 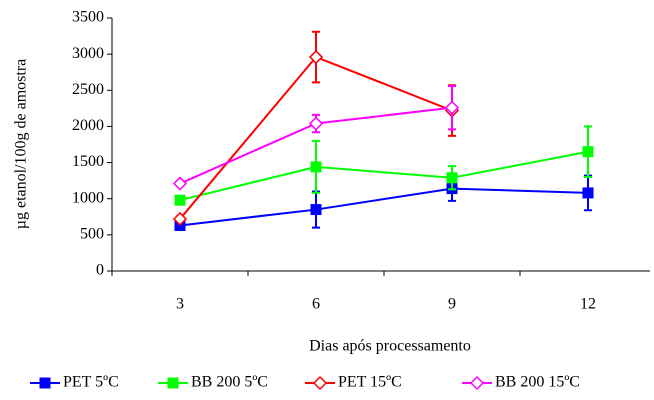 I want to click on y-tick-label: 0, so click(x=100, y=270).